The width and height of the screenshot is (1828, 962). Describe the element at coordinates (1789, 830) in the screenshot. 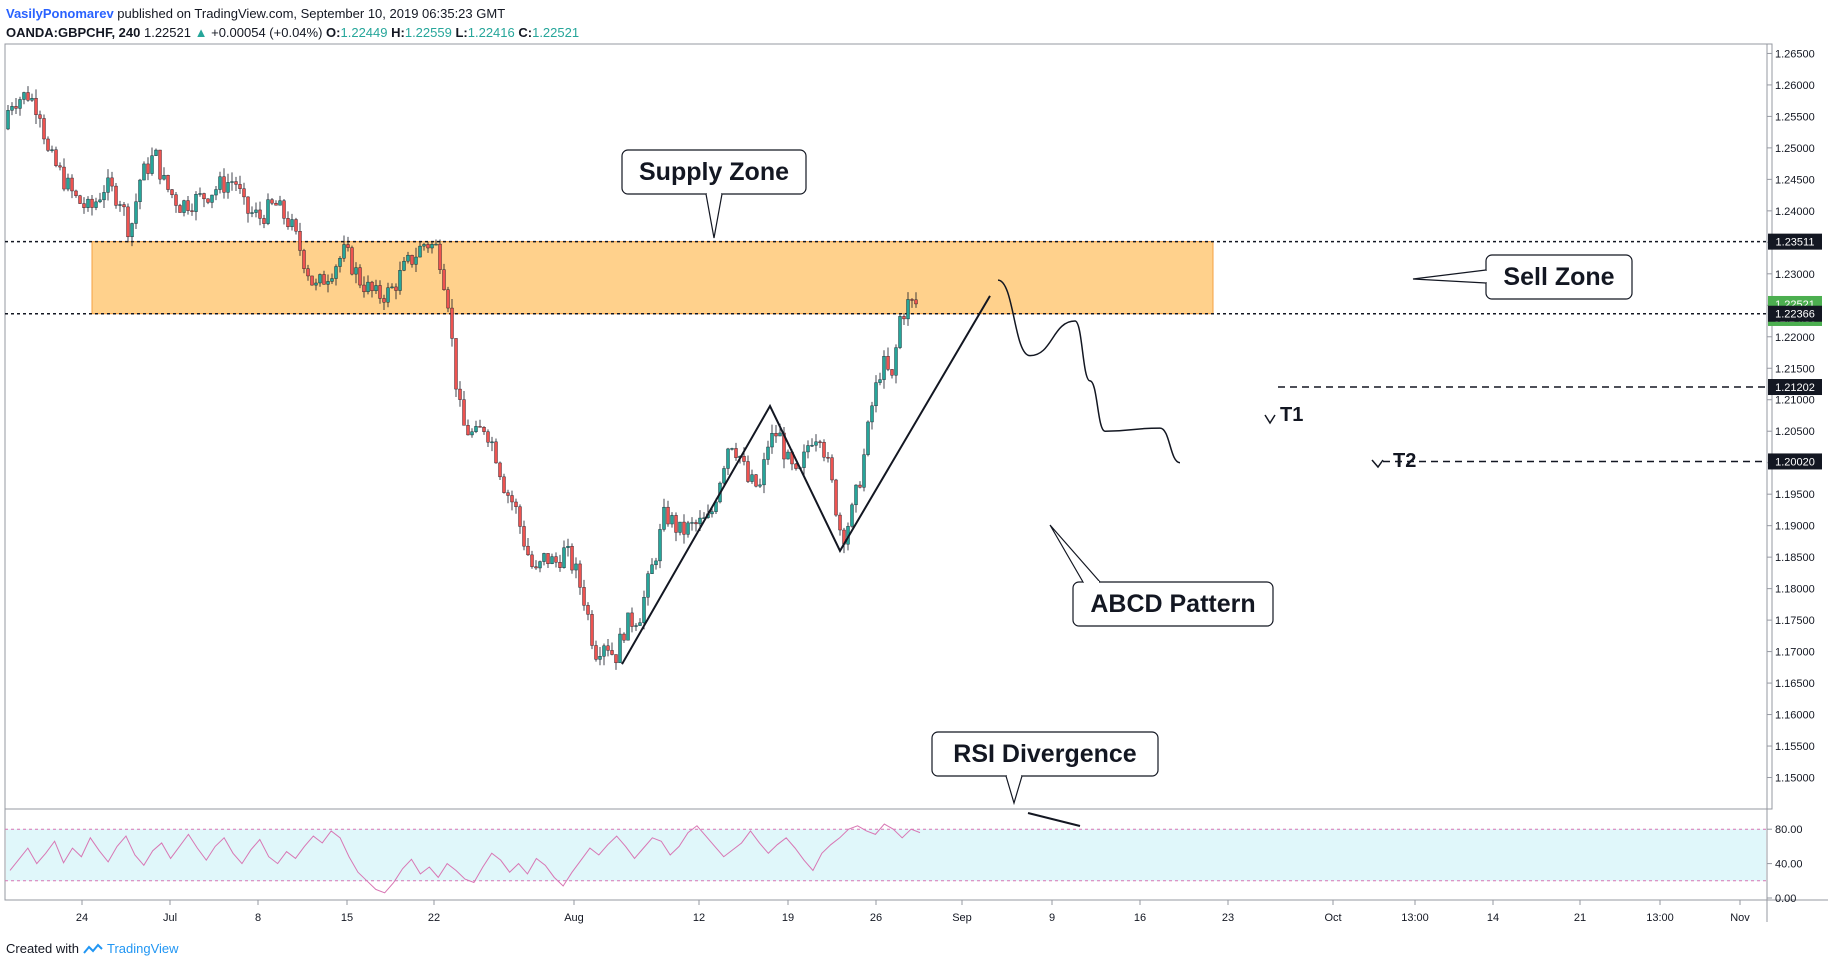

I see `rsi-tick-label: 80.00` at that location.